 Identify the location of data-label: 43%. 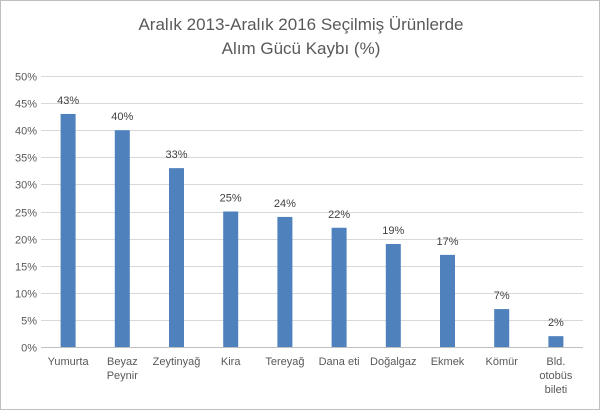
(68, 101).